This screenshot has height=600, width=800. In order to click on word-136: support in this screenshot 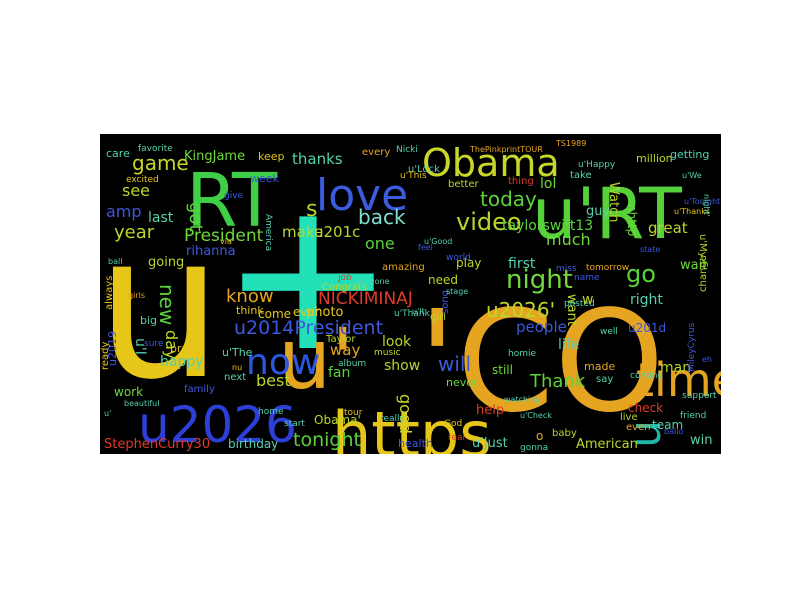, I will do `click(699, 396)`.